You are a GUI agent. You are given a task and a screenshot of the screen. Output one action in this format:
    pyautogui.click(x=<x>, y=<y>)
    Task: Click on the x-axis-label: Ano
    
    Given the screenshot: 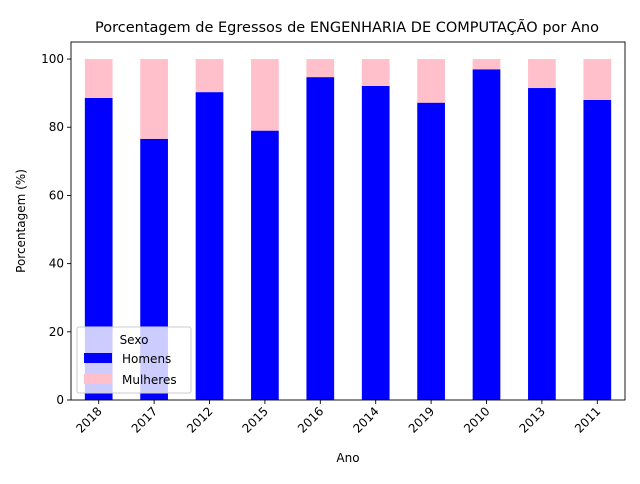 What is the action you would take?
    pyautogui.click(x=347, y=458)
    